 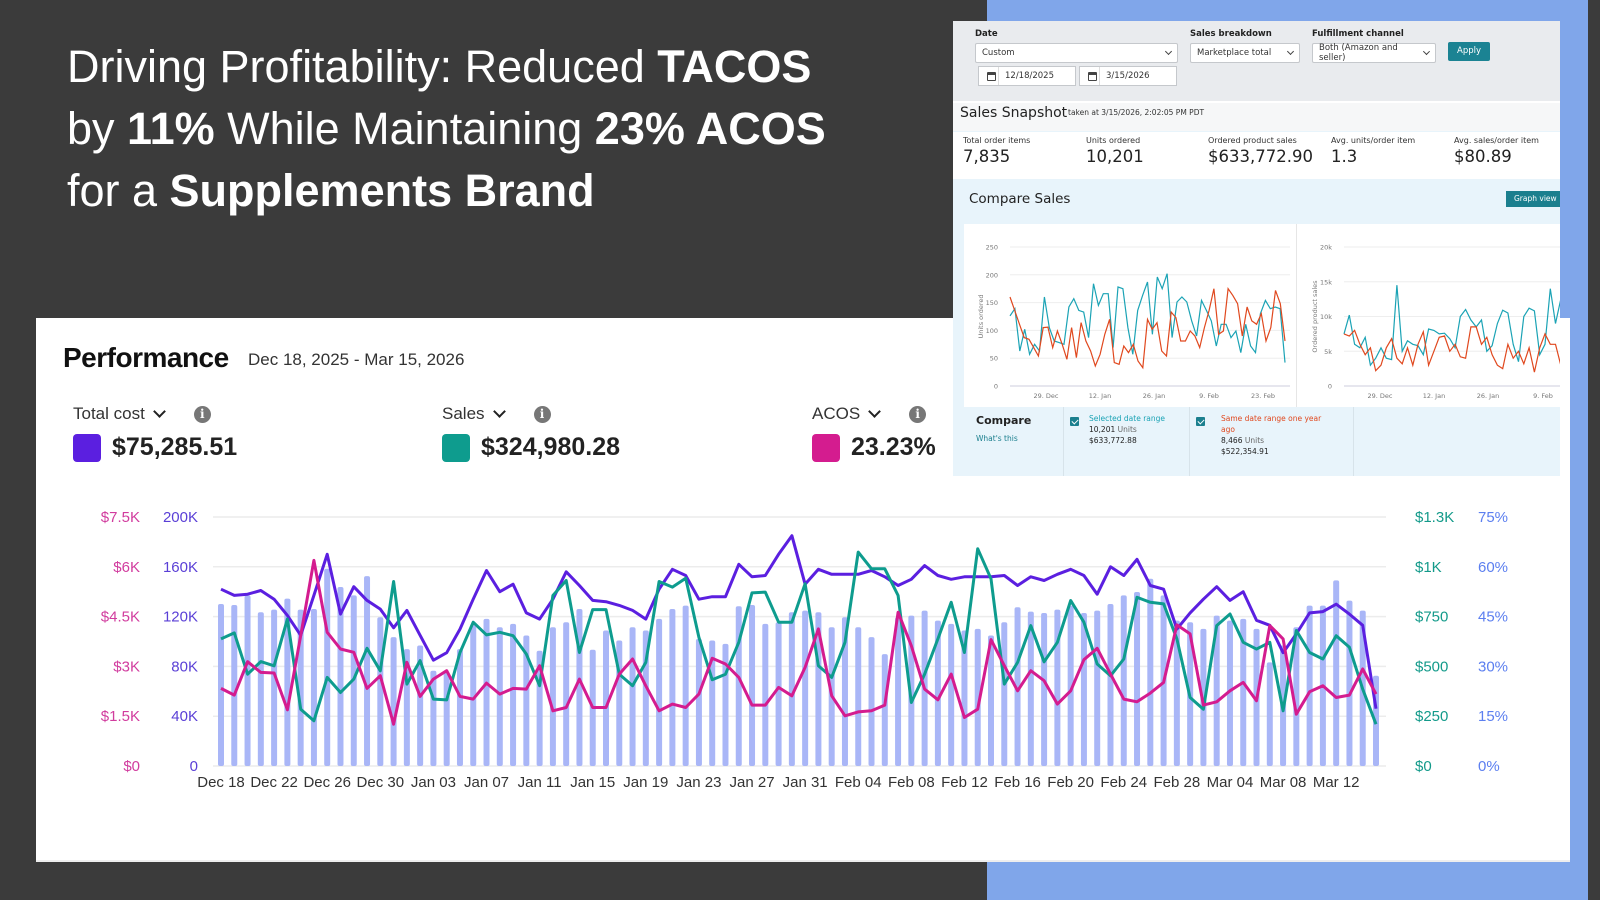 What do you see at coordinates (1326, 282) in the screenshot?
I see `y-tick-label: 15k` at bounding box center [1326, 282].